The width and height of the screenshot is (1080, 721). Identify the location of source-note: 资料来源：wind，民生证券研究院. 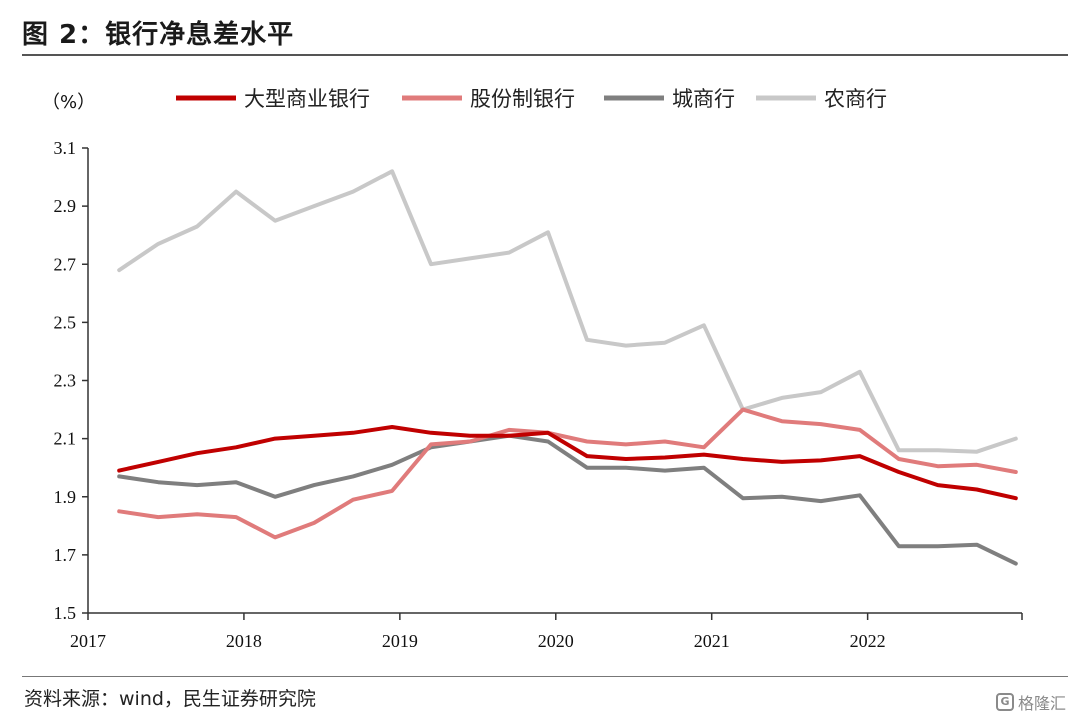
(170, 699).